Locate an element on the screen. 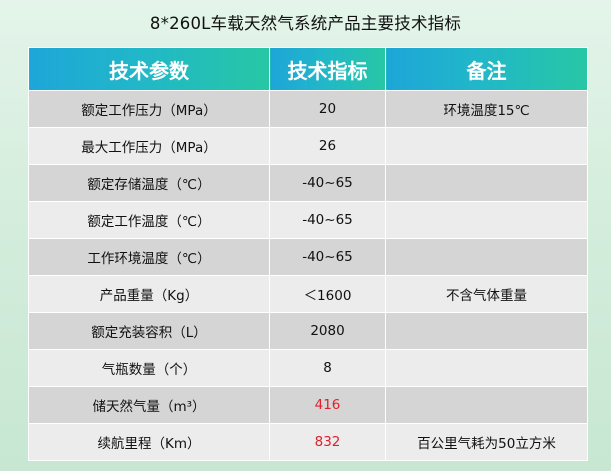 The width and height of the screenshot is (611, 471). table-row: 储天然气量（m³） 416 is located at coordinates (308, 405).